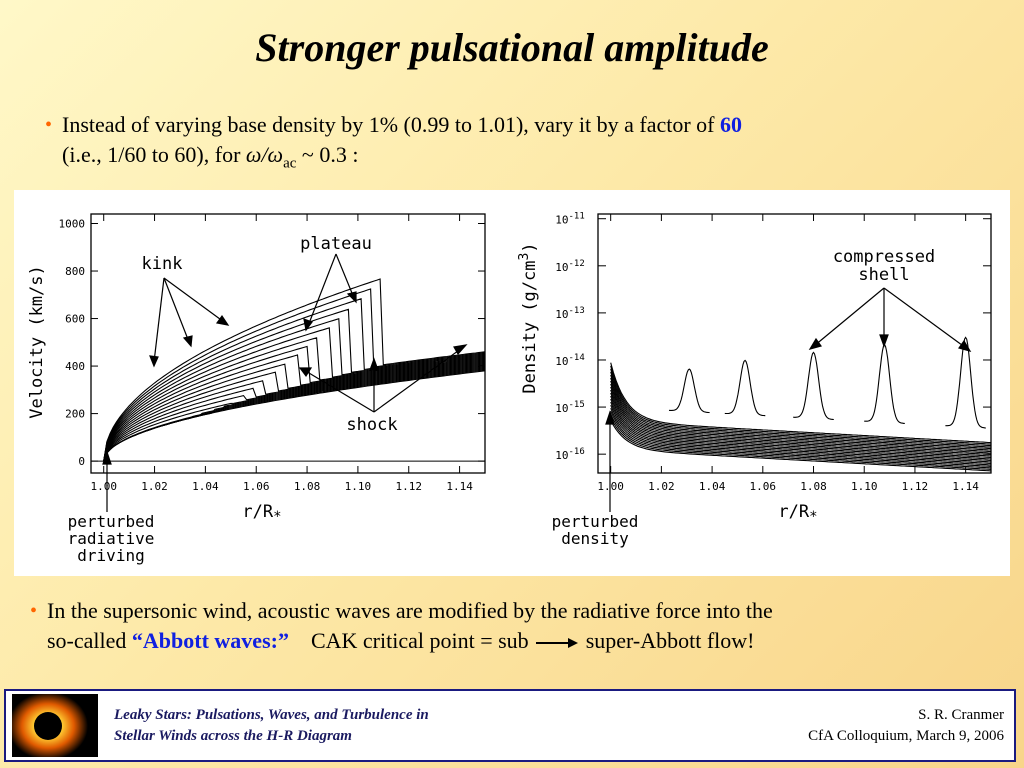 The height and width of the screenshot is (768, 1024). What do you see at coordinates (37, 342) in the screenshot?
I see `velocity-ylabel: Velocity (km/s)` at bounding box center [37, 342].